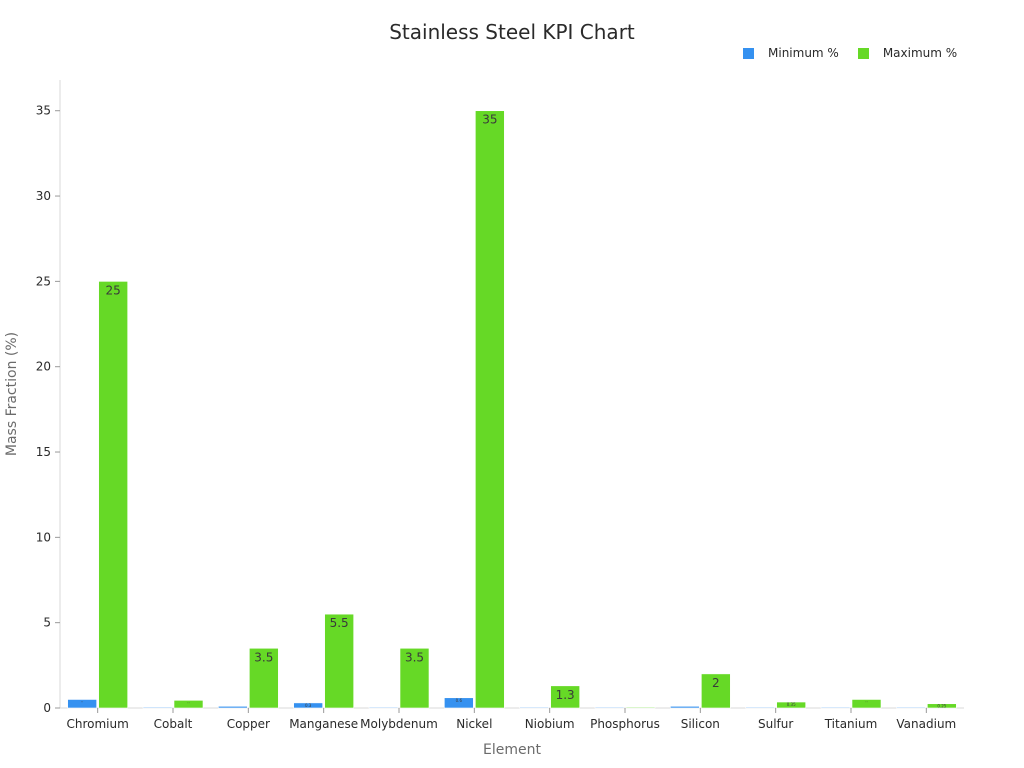  Describe the element at coordinates (550, 724) in the screenshot. I see `x-tick-label: Niobium` at that location.